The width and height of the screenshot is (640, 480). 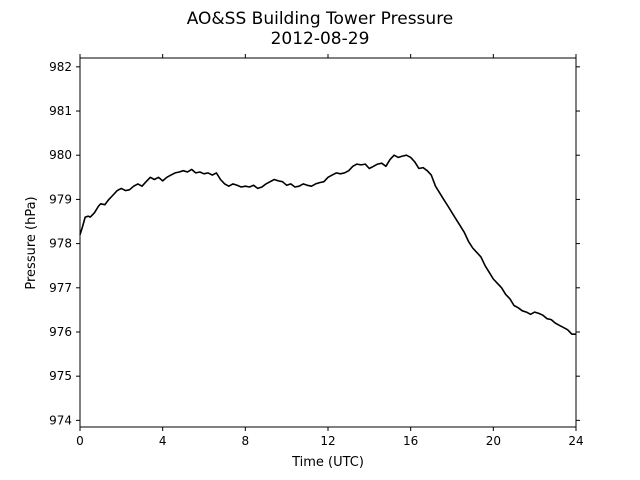 I want to click on x-tick-label: 24, so click(x=575, y=441).